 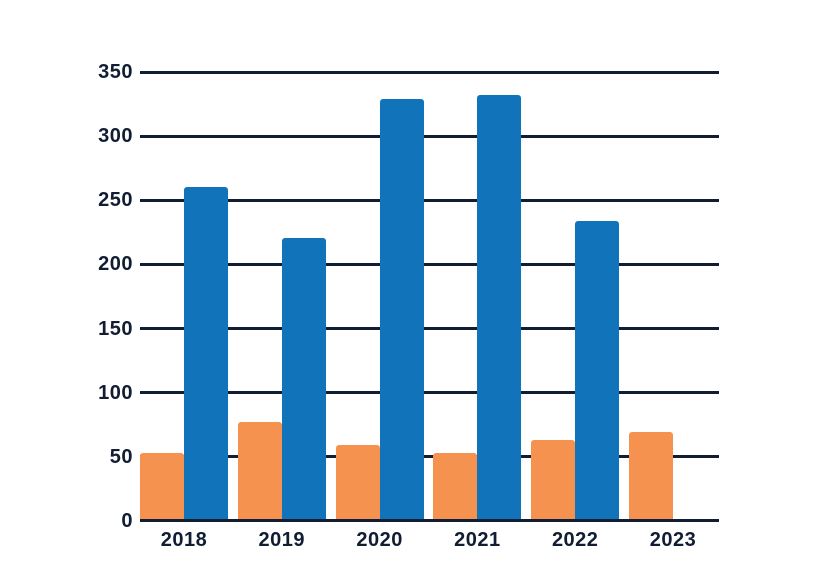 What do you see at coordinates (115, 136) in the screenshot?
I see `y-axis-tick-label: 300` at bounding box center [115, 136].